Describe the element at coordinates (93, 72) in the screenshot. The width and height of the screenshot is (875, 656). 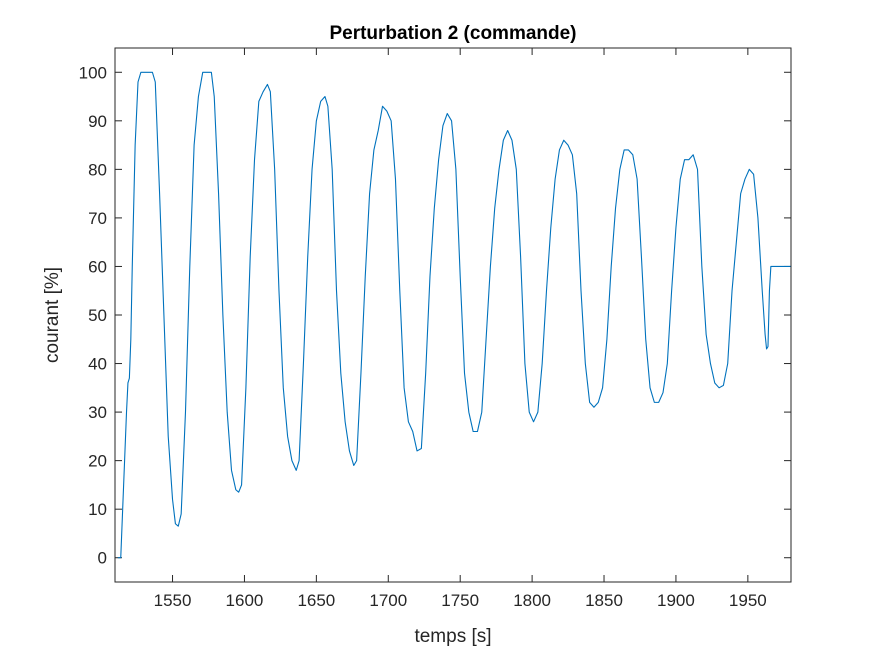
I see `y-tick-label: 100` at that location.